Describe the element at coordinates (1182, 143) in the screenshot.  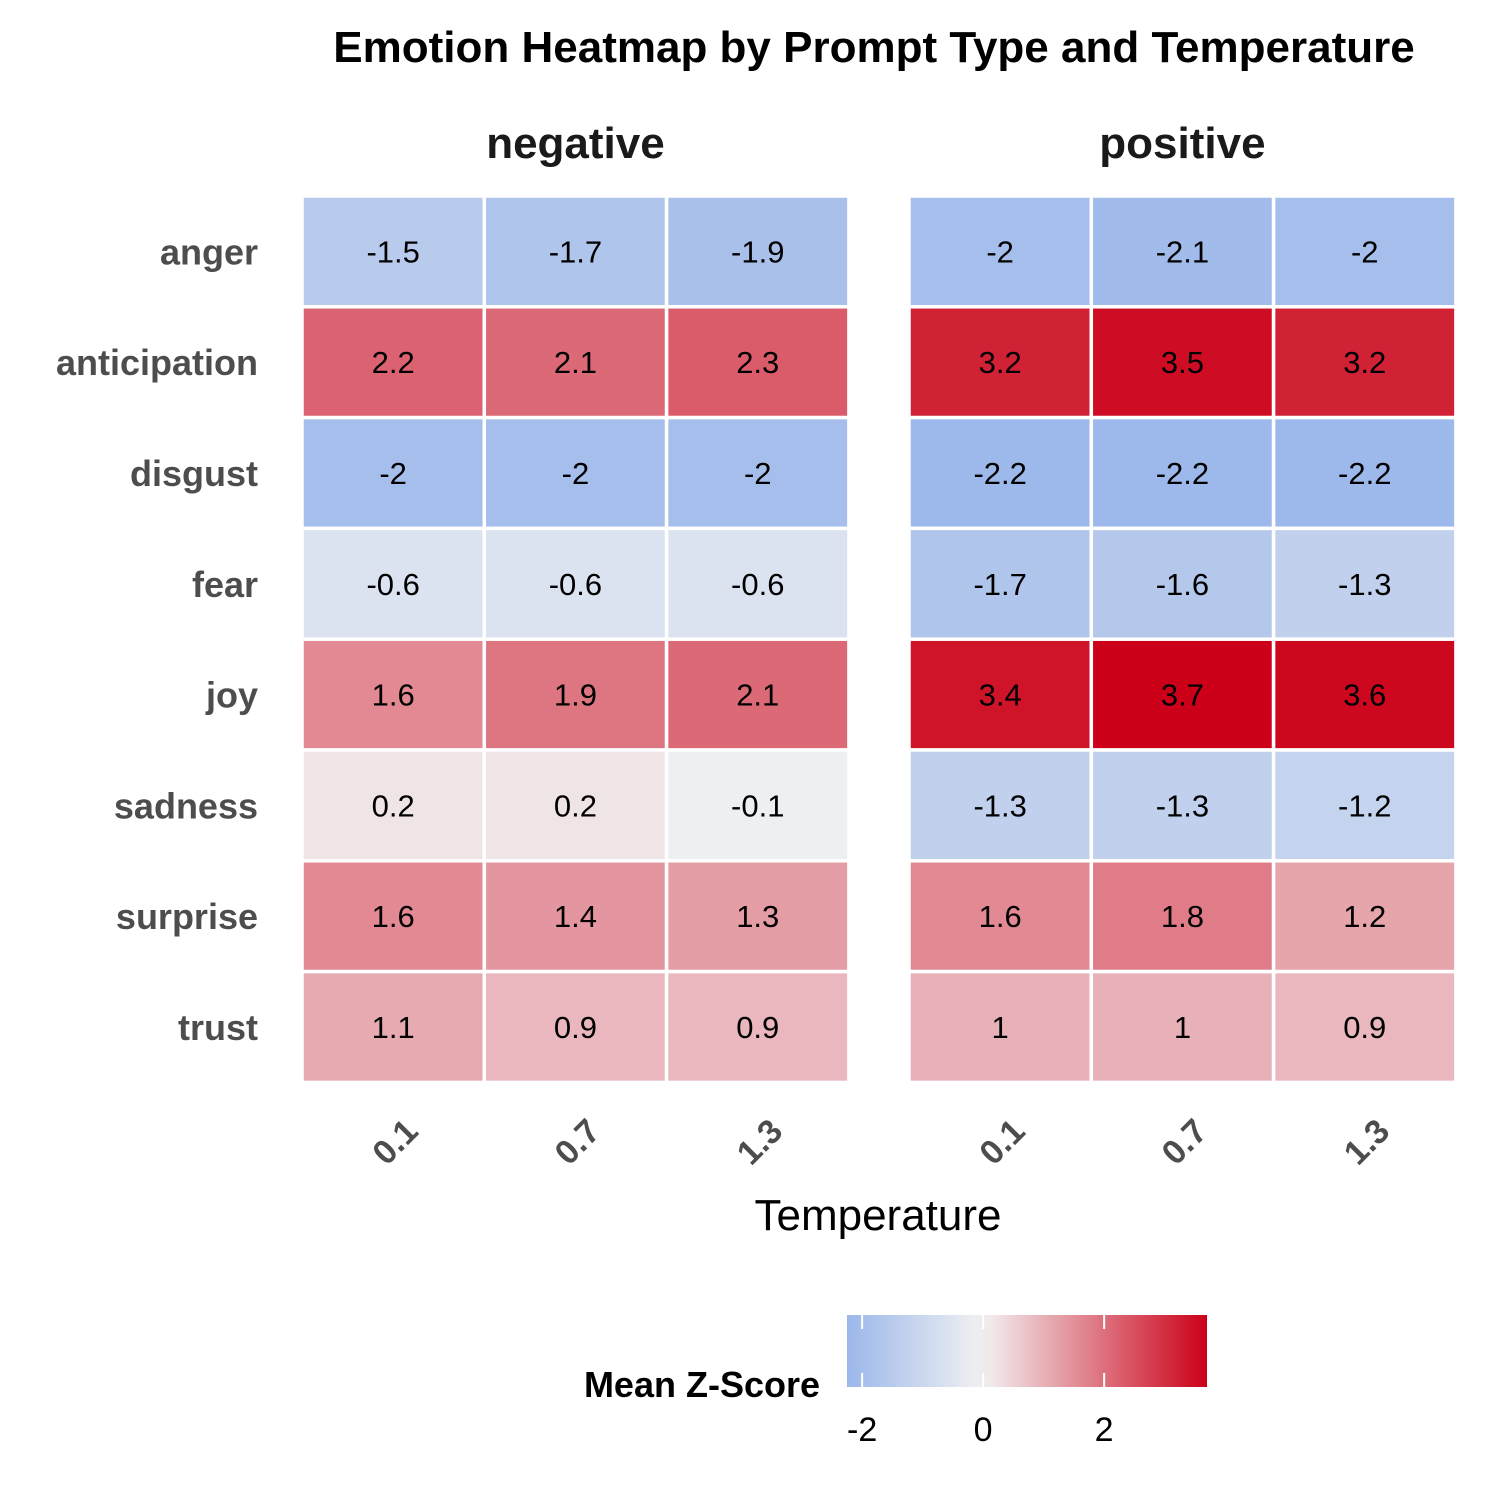
I see `panel-title-positive: positive` at that location.